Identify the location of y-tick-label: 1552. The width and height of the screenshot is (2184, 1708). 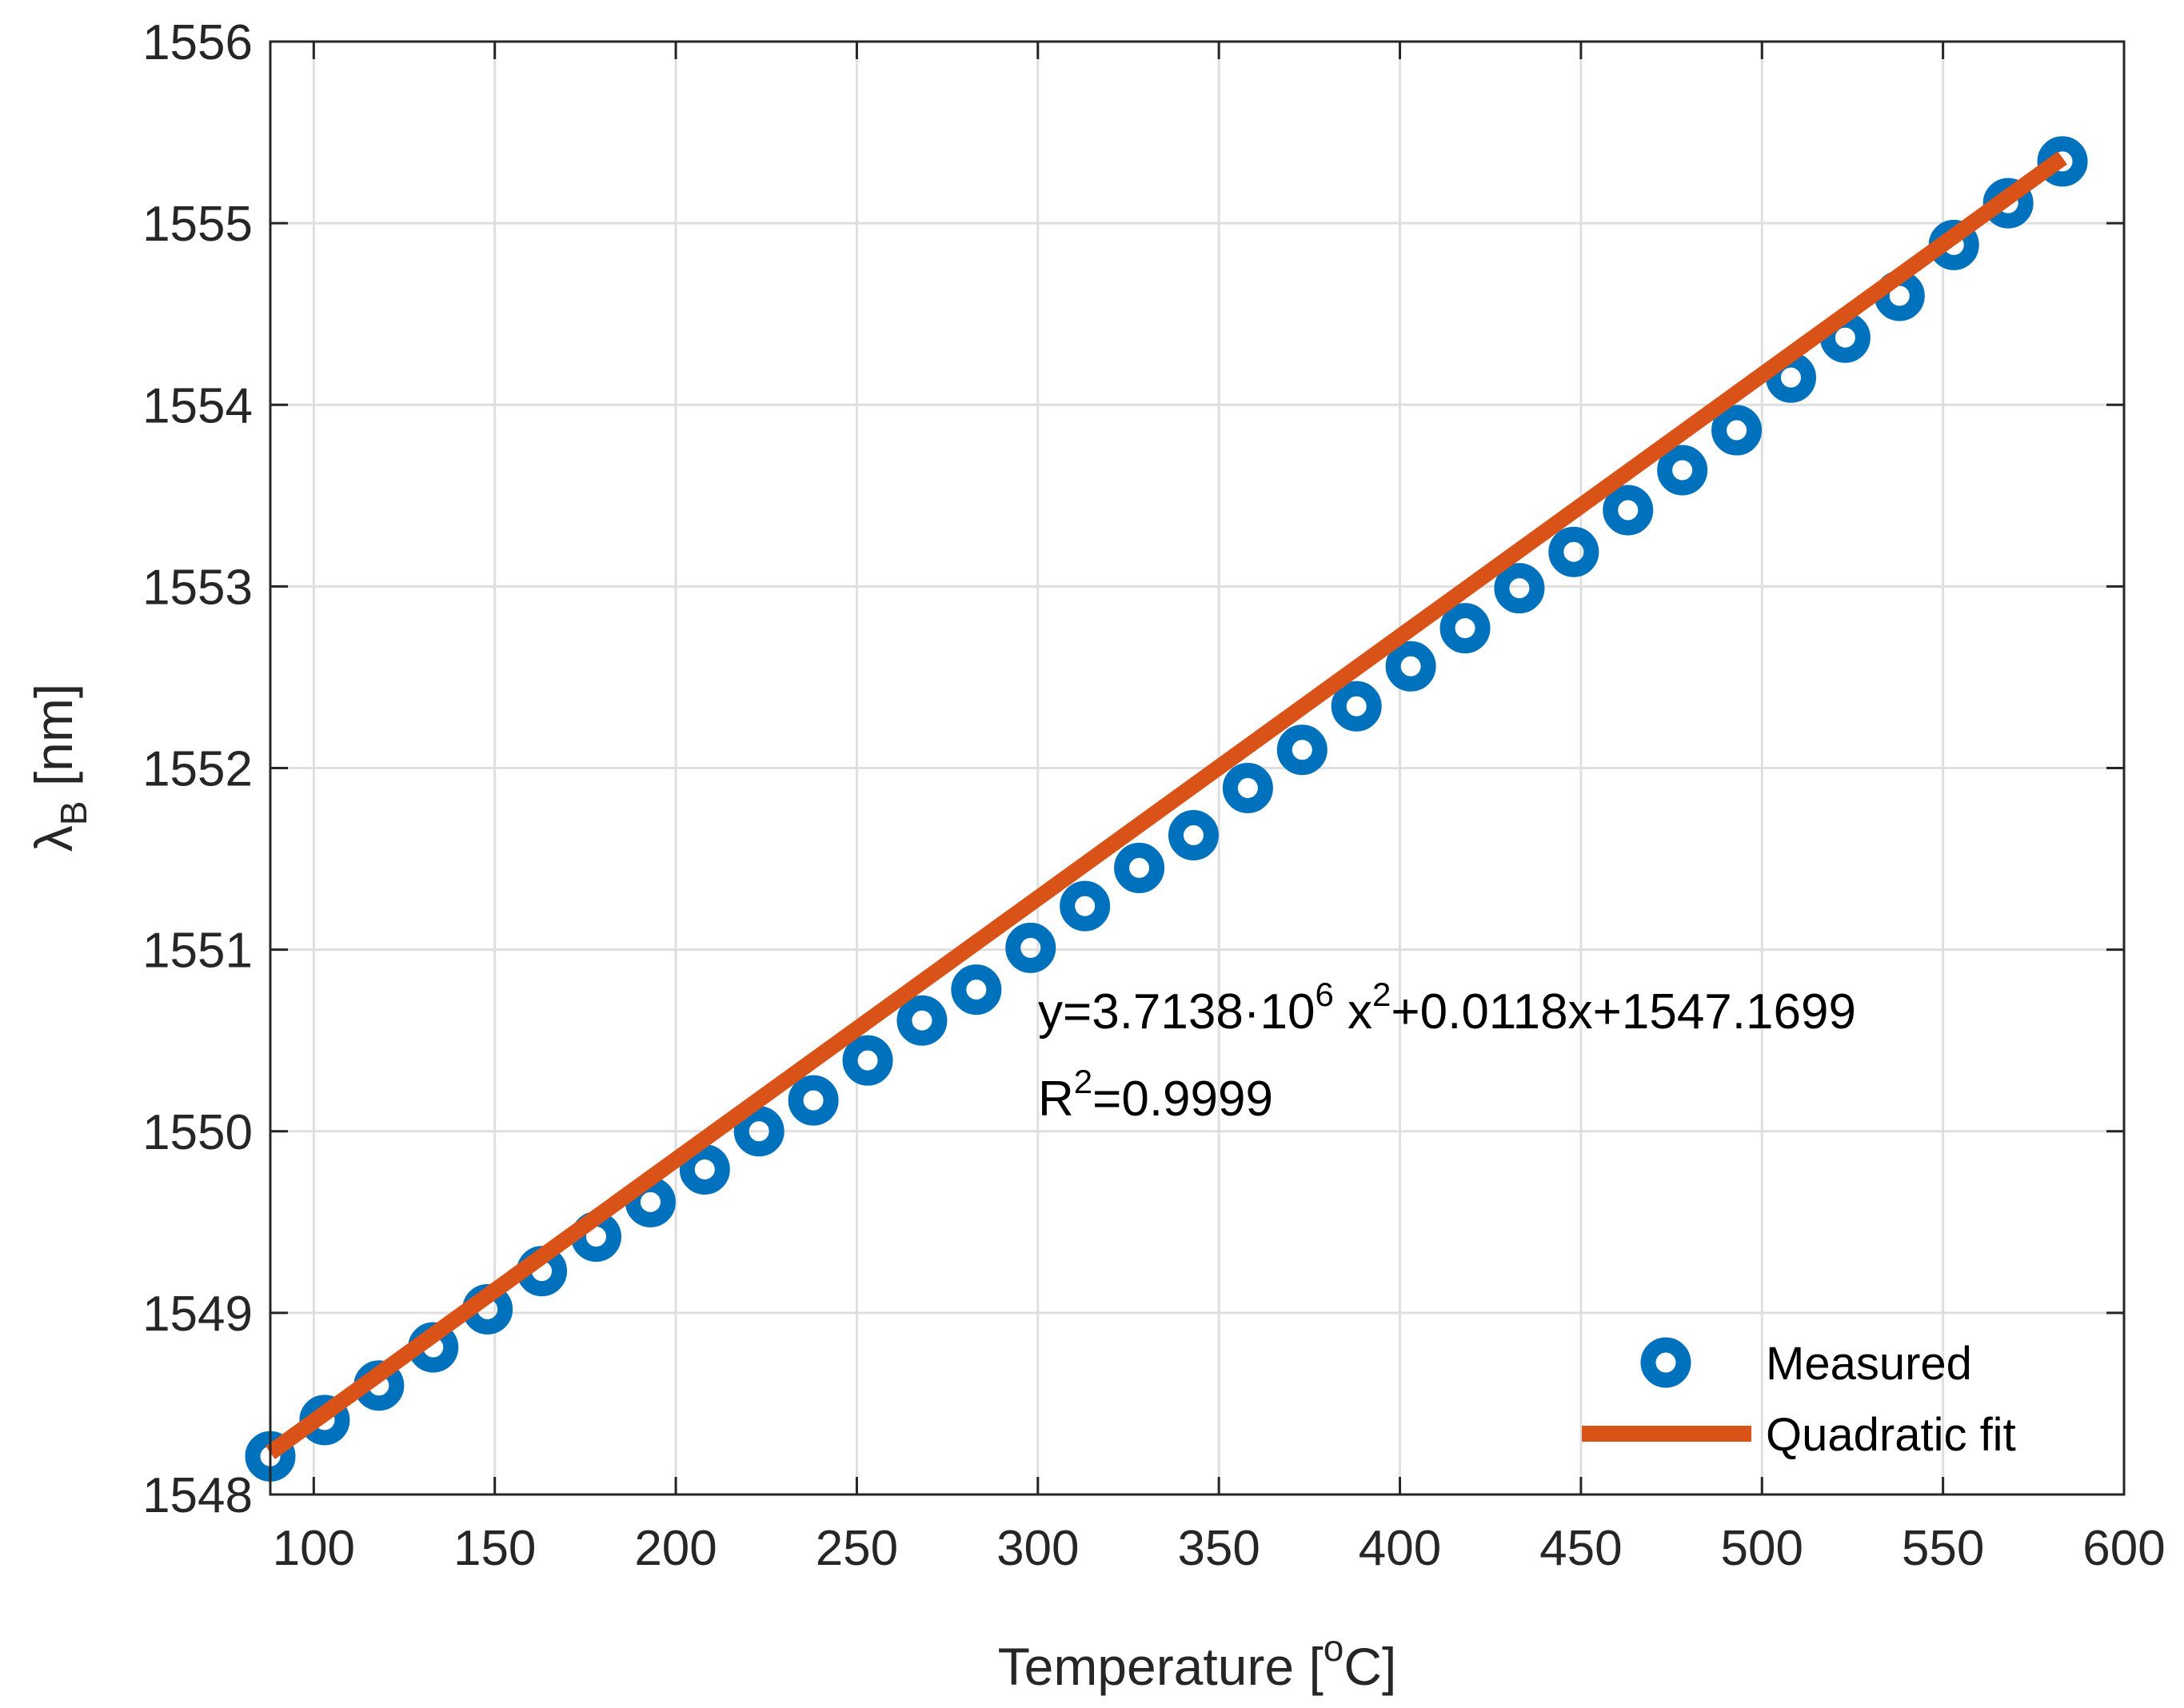
(197, 769).